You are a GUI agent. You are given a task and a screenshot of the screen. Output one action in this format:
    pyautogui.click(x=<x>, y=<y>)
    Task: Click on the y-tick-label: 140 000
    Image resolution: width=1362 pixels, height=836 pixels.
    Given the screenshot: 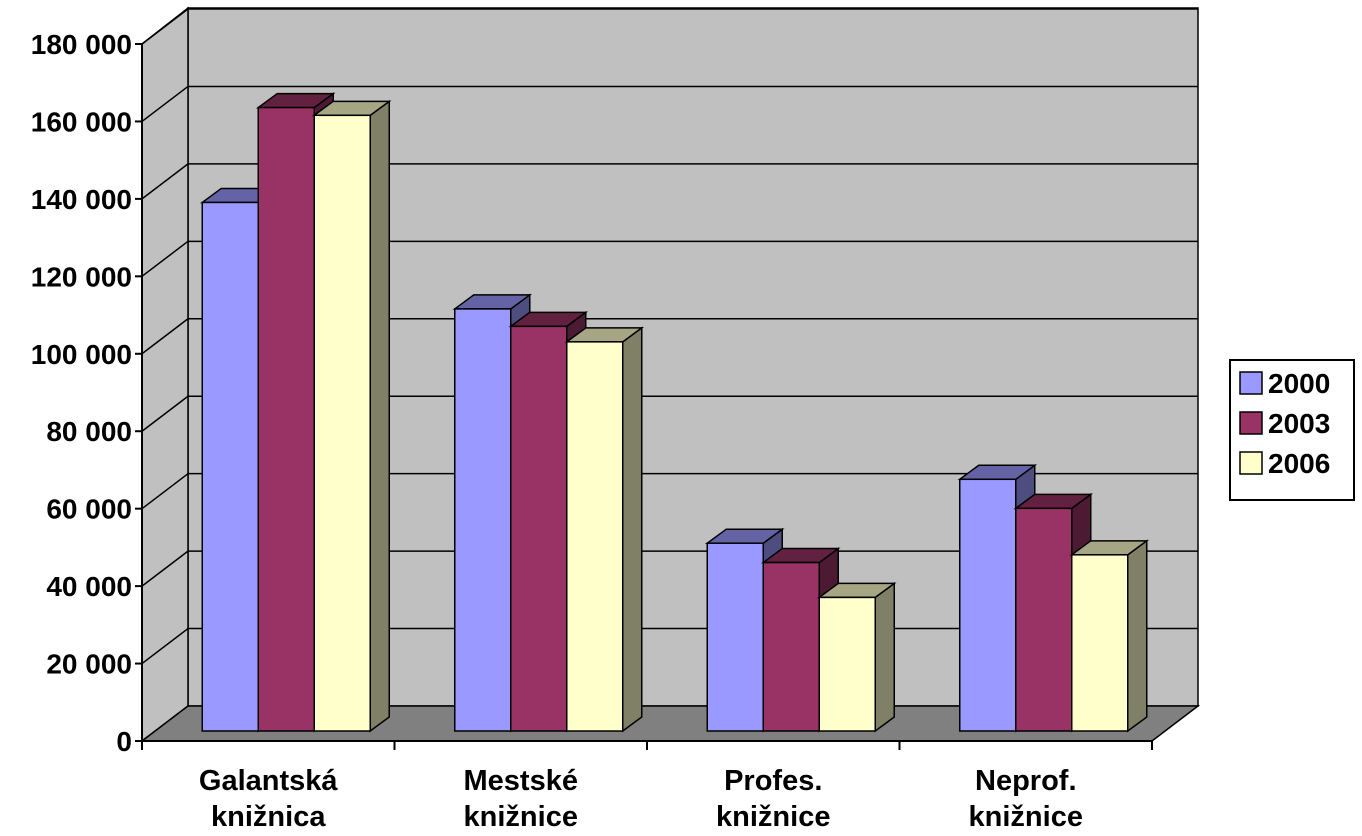 What is the action you would take?
    pyautogui.click(x=81, y=199)
    